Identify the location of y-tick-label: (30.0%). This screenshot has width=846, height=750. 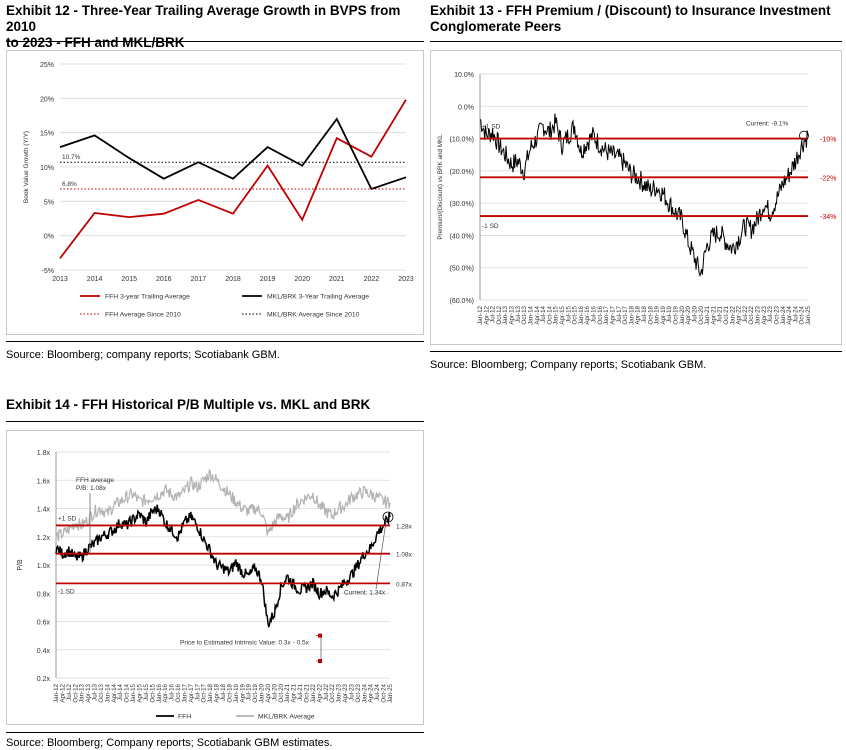
(461, 204).